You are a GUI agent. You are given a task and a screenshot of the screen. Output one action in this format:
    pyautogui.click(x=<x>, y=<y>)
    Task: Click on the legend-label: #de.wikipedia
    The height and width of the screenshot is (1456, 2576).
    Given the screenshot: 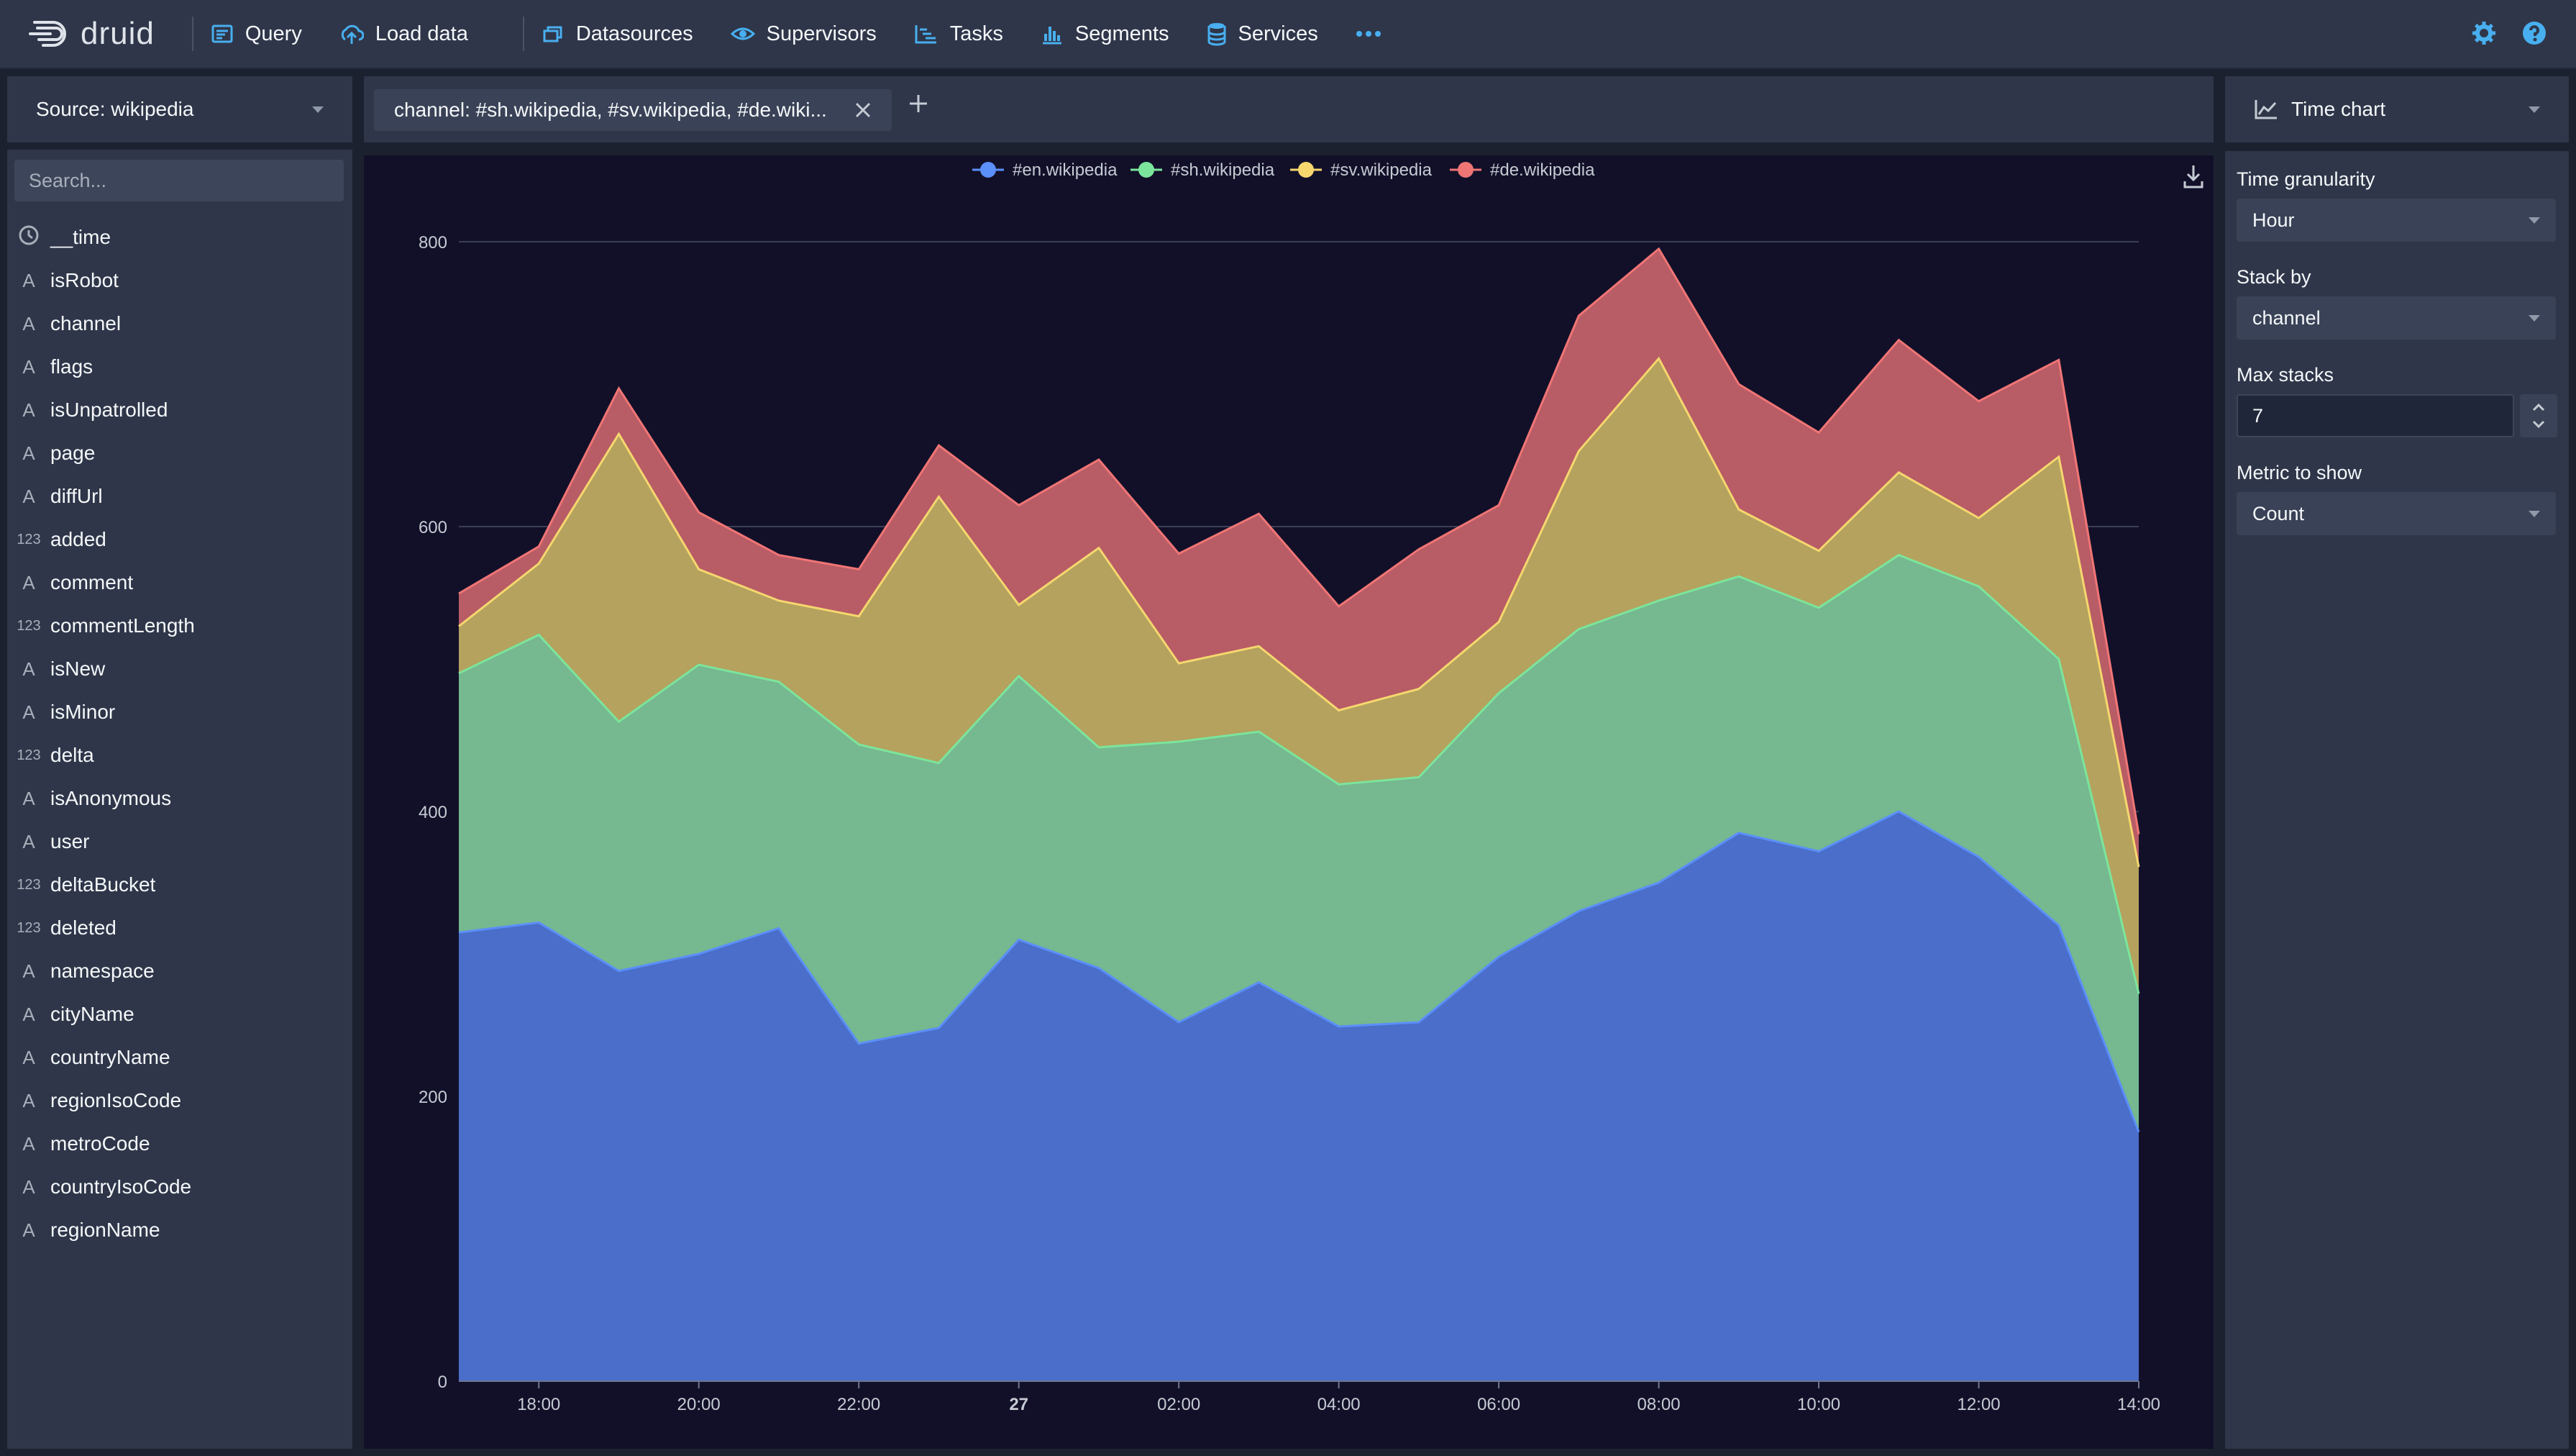 What is the action you would take?
    pyautogui.click(x=1543, y=170)
    